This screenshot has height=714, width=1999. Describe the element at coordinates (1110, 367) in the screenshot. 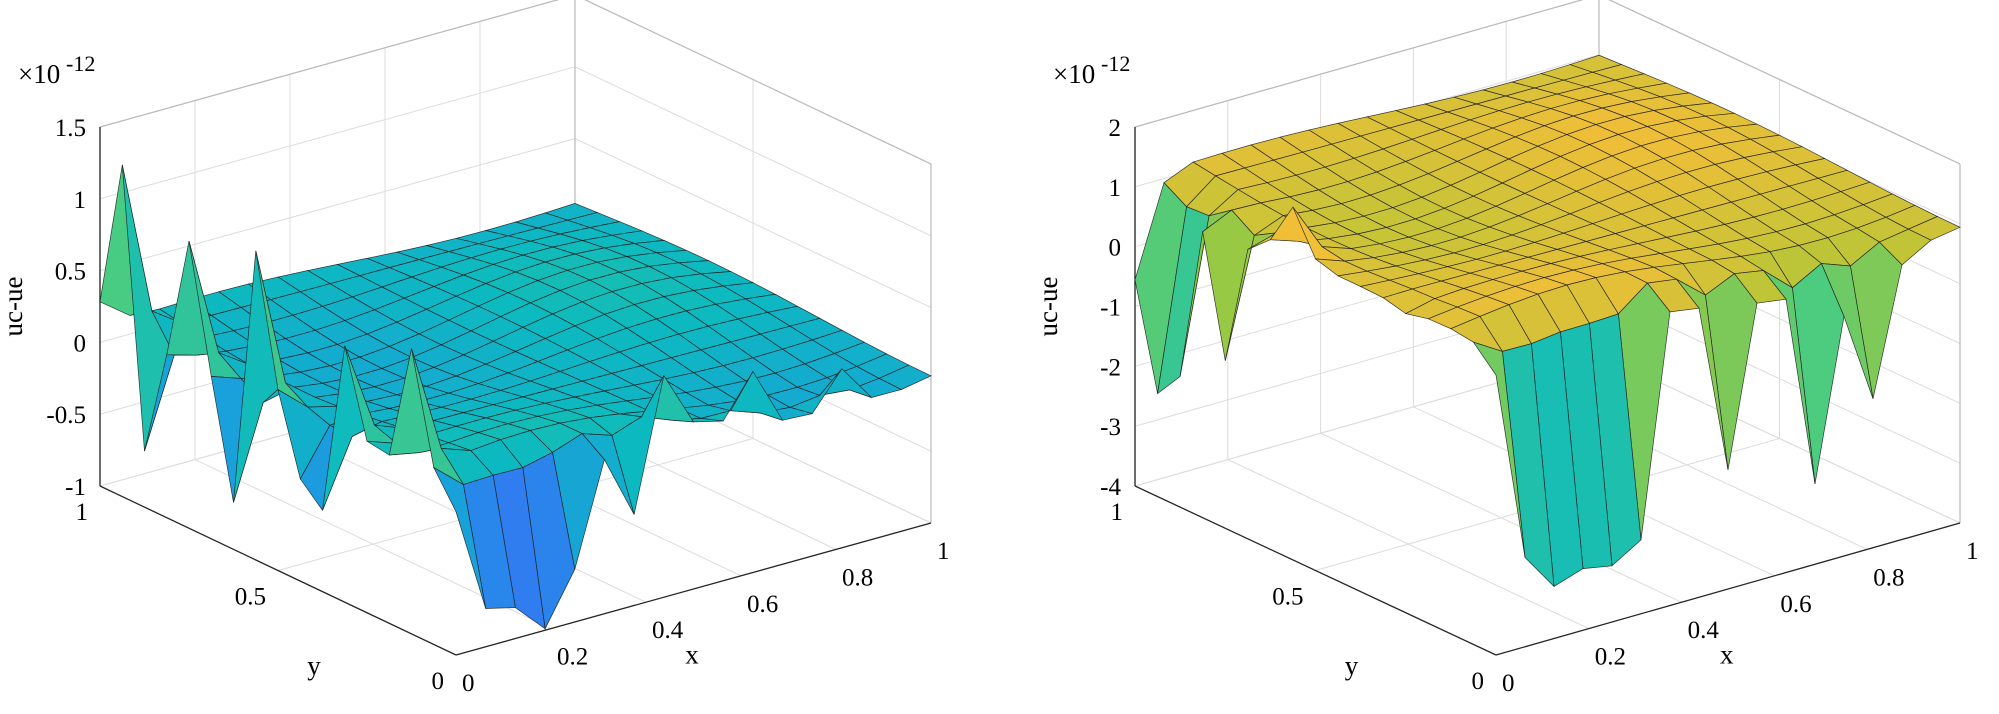

I see `z-tick-label: -2` at that location.